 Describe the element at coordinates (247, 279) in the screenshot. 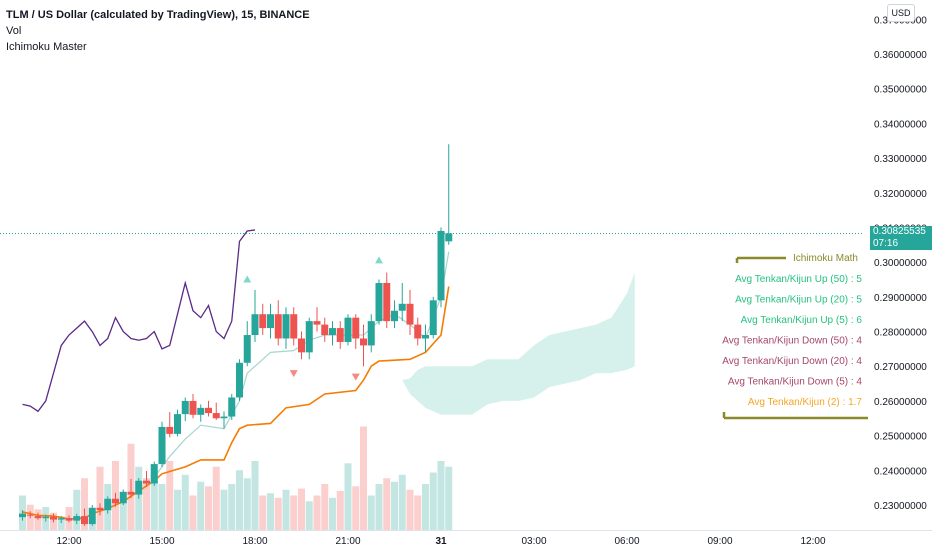

I see `buy-signal-marker` at that location.